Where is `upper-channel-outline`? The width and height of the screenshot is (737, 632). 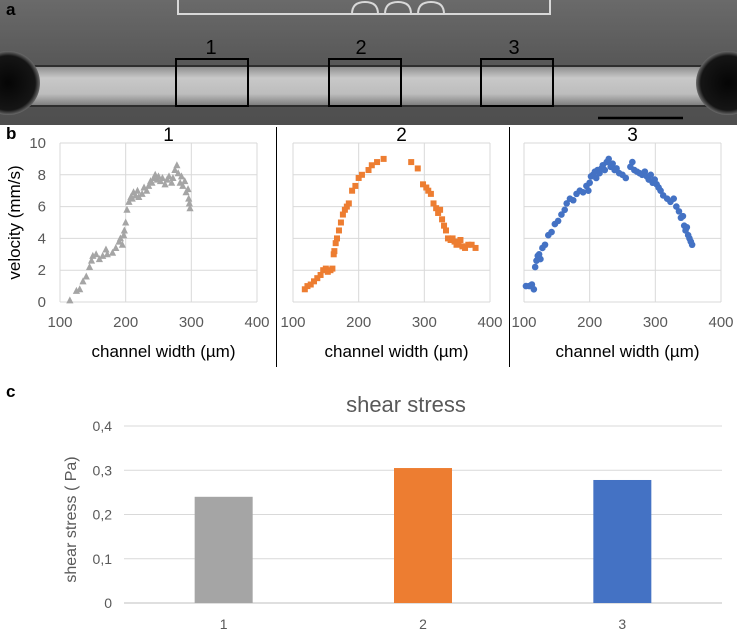
upper-channel-outline is located at coordinates (364, 7).